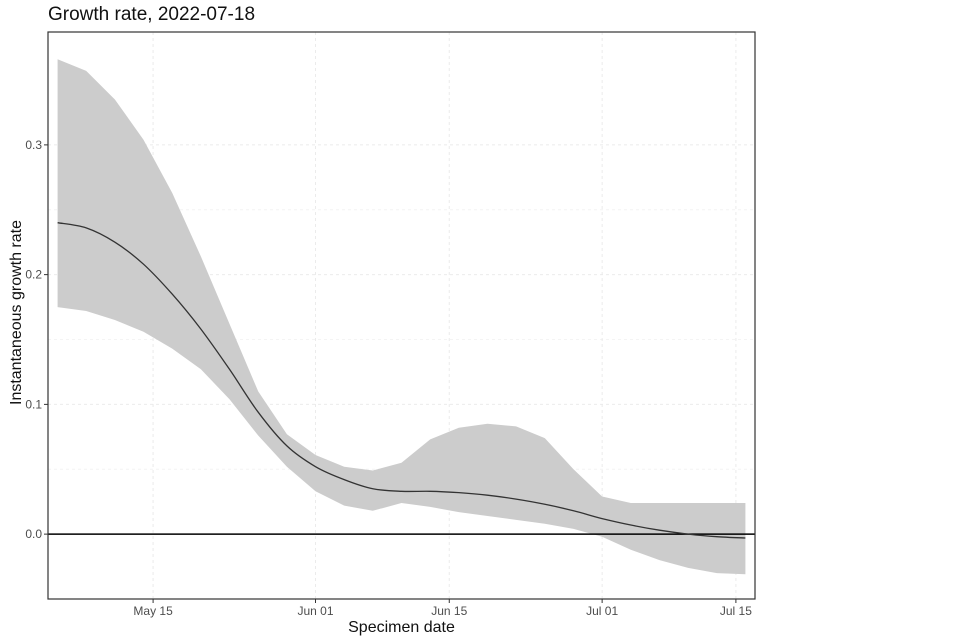 This screenshot has width=960, height=640. What do you see at coordinates (152, 14) in the screenshot?
I see `chart-title: Growth rate, 2022-07-18` at bounding box center [152, 14].